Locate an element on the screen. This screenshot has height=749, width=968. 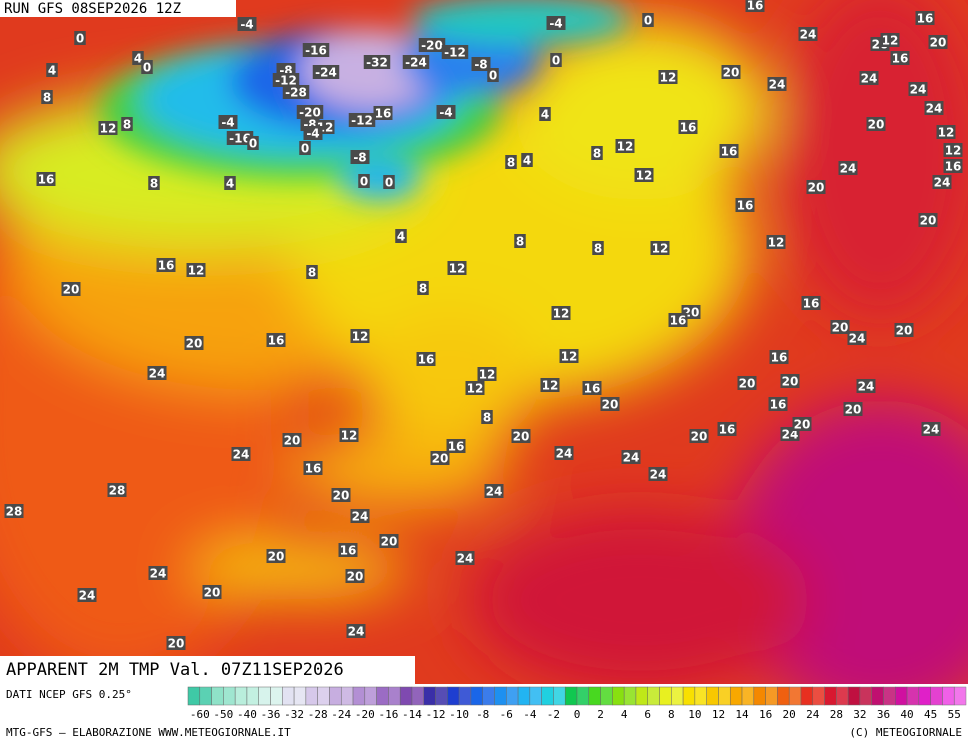
scale-label: 2 is located at coordinates (600, 714).